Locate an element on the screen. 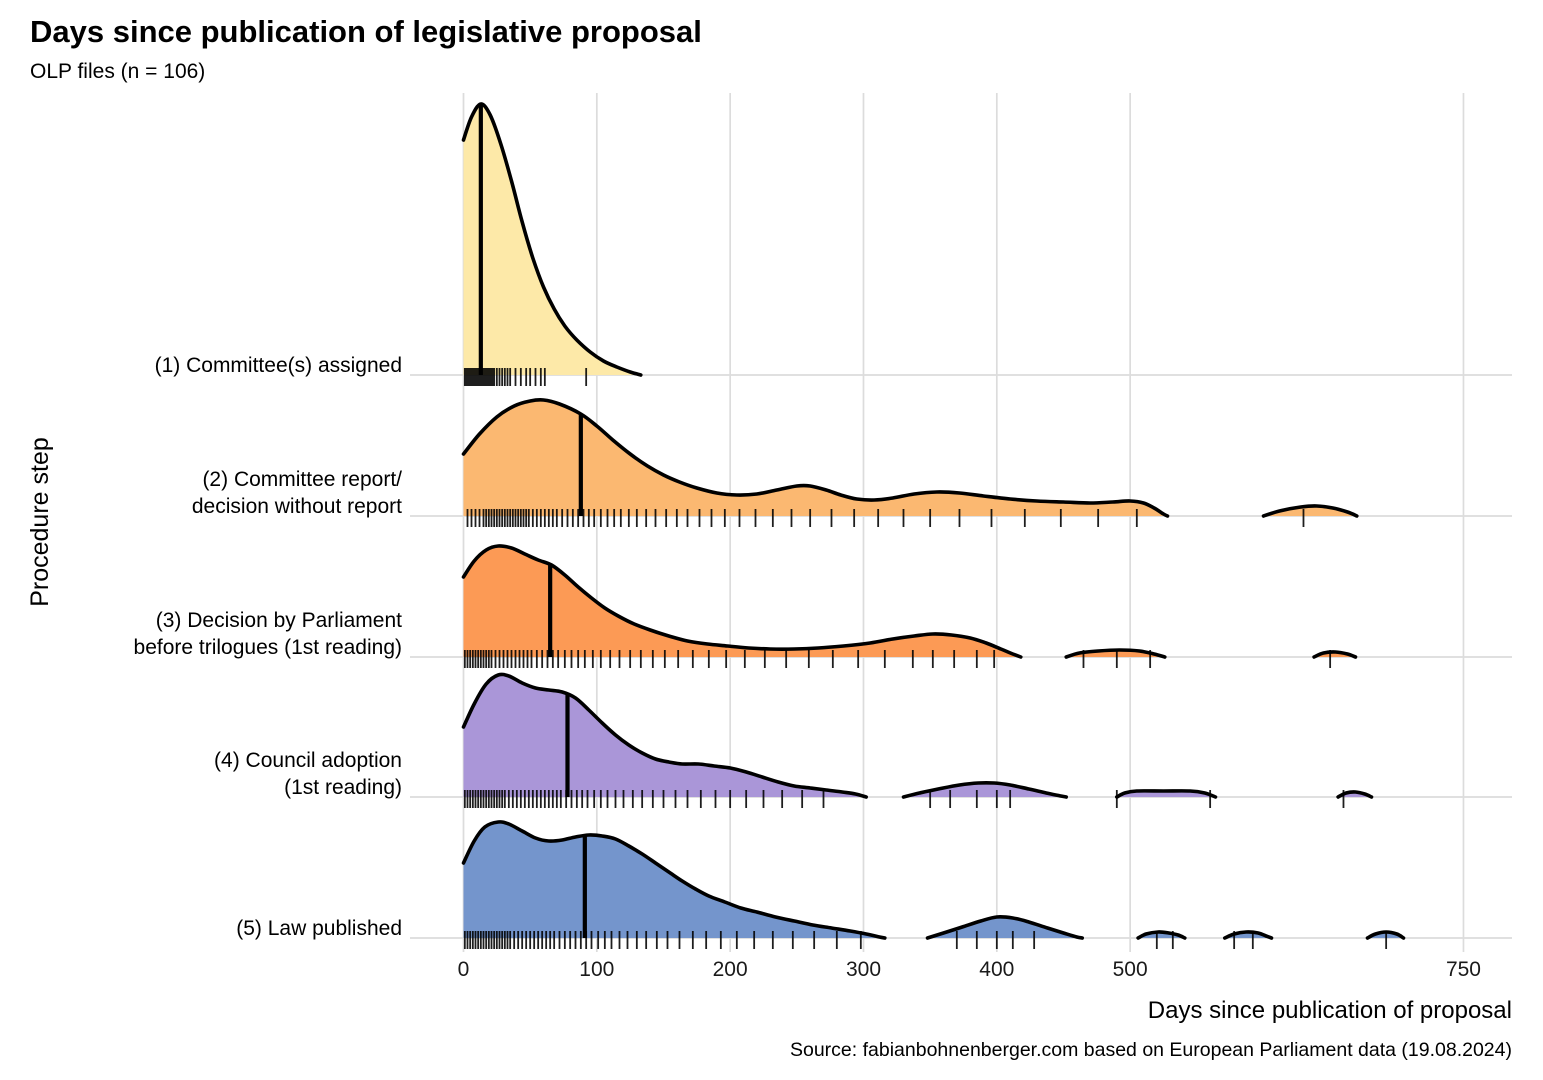 The width and height of the screenshot is (1543, 1080). x-axis-title: Days since publication of proposal is located at coordinates (1329, 1010).